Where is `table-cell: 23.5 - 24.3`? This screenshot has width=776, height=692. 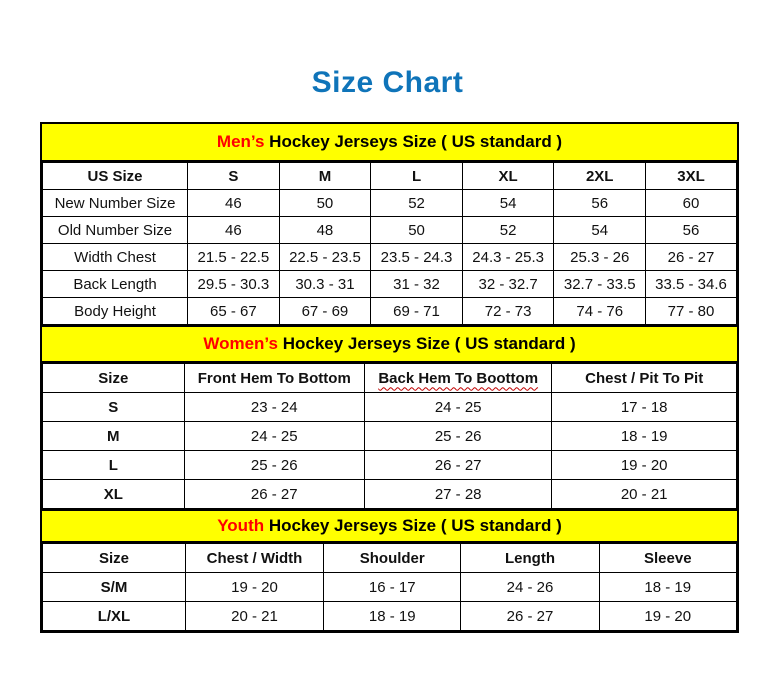
table-cell: 23.5 - 24.3 is located at coordinates (416, 257).